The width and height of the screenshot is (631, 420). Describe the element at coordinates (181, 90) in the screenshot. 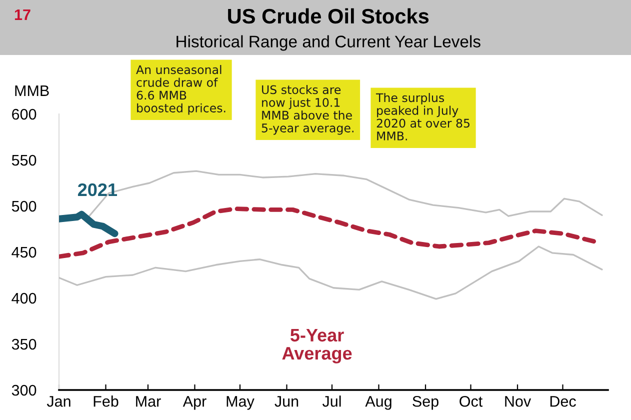

I see `annotation: An unseasonal crude draw of 6.6 MMB boosted prices.` at that location.